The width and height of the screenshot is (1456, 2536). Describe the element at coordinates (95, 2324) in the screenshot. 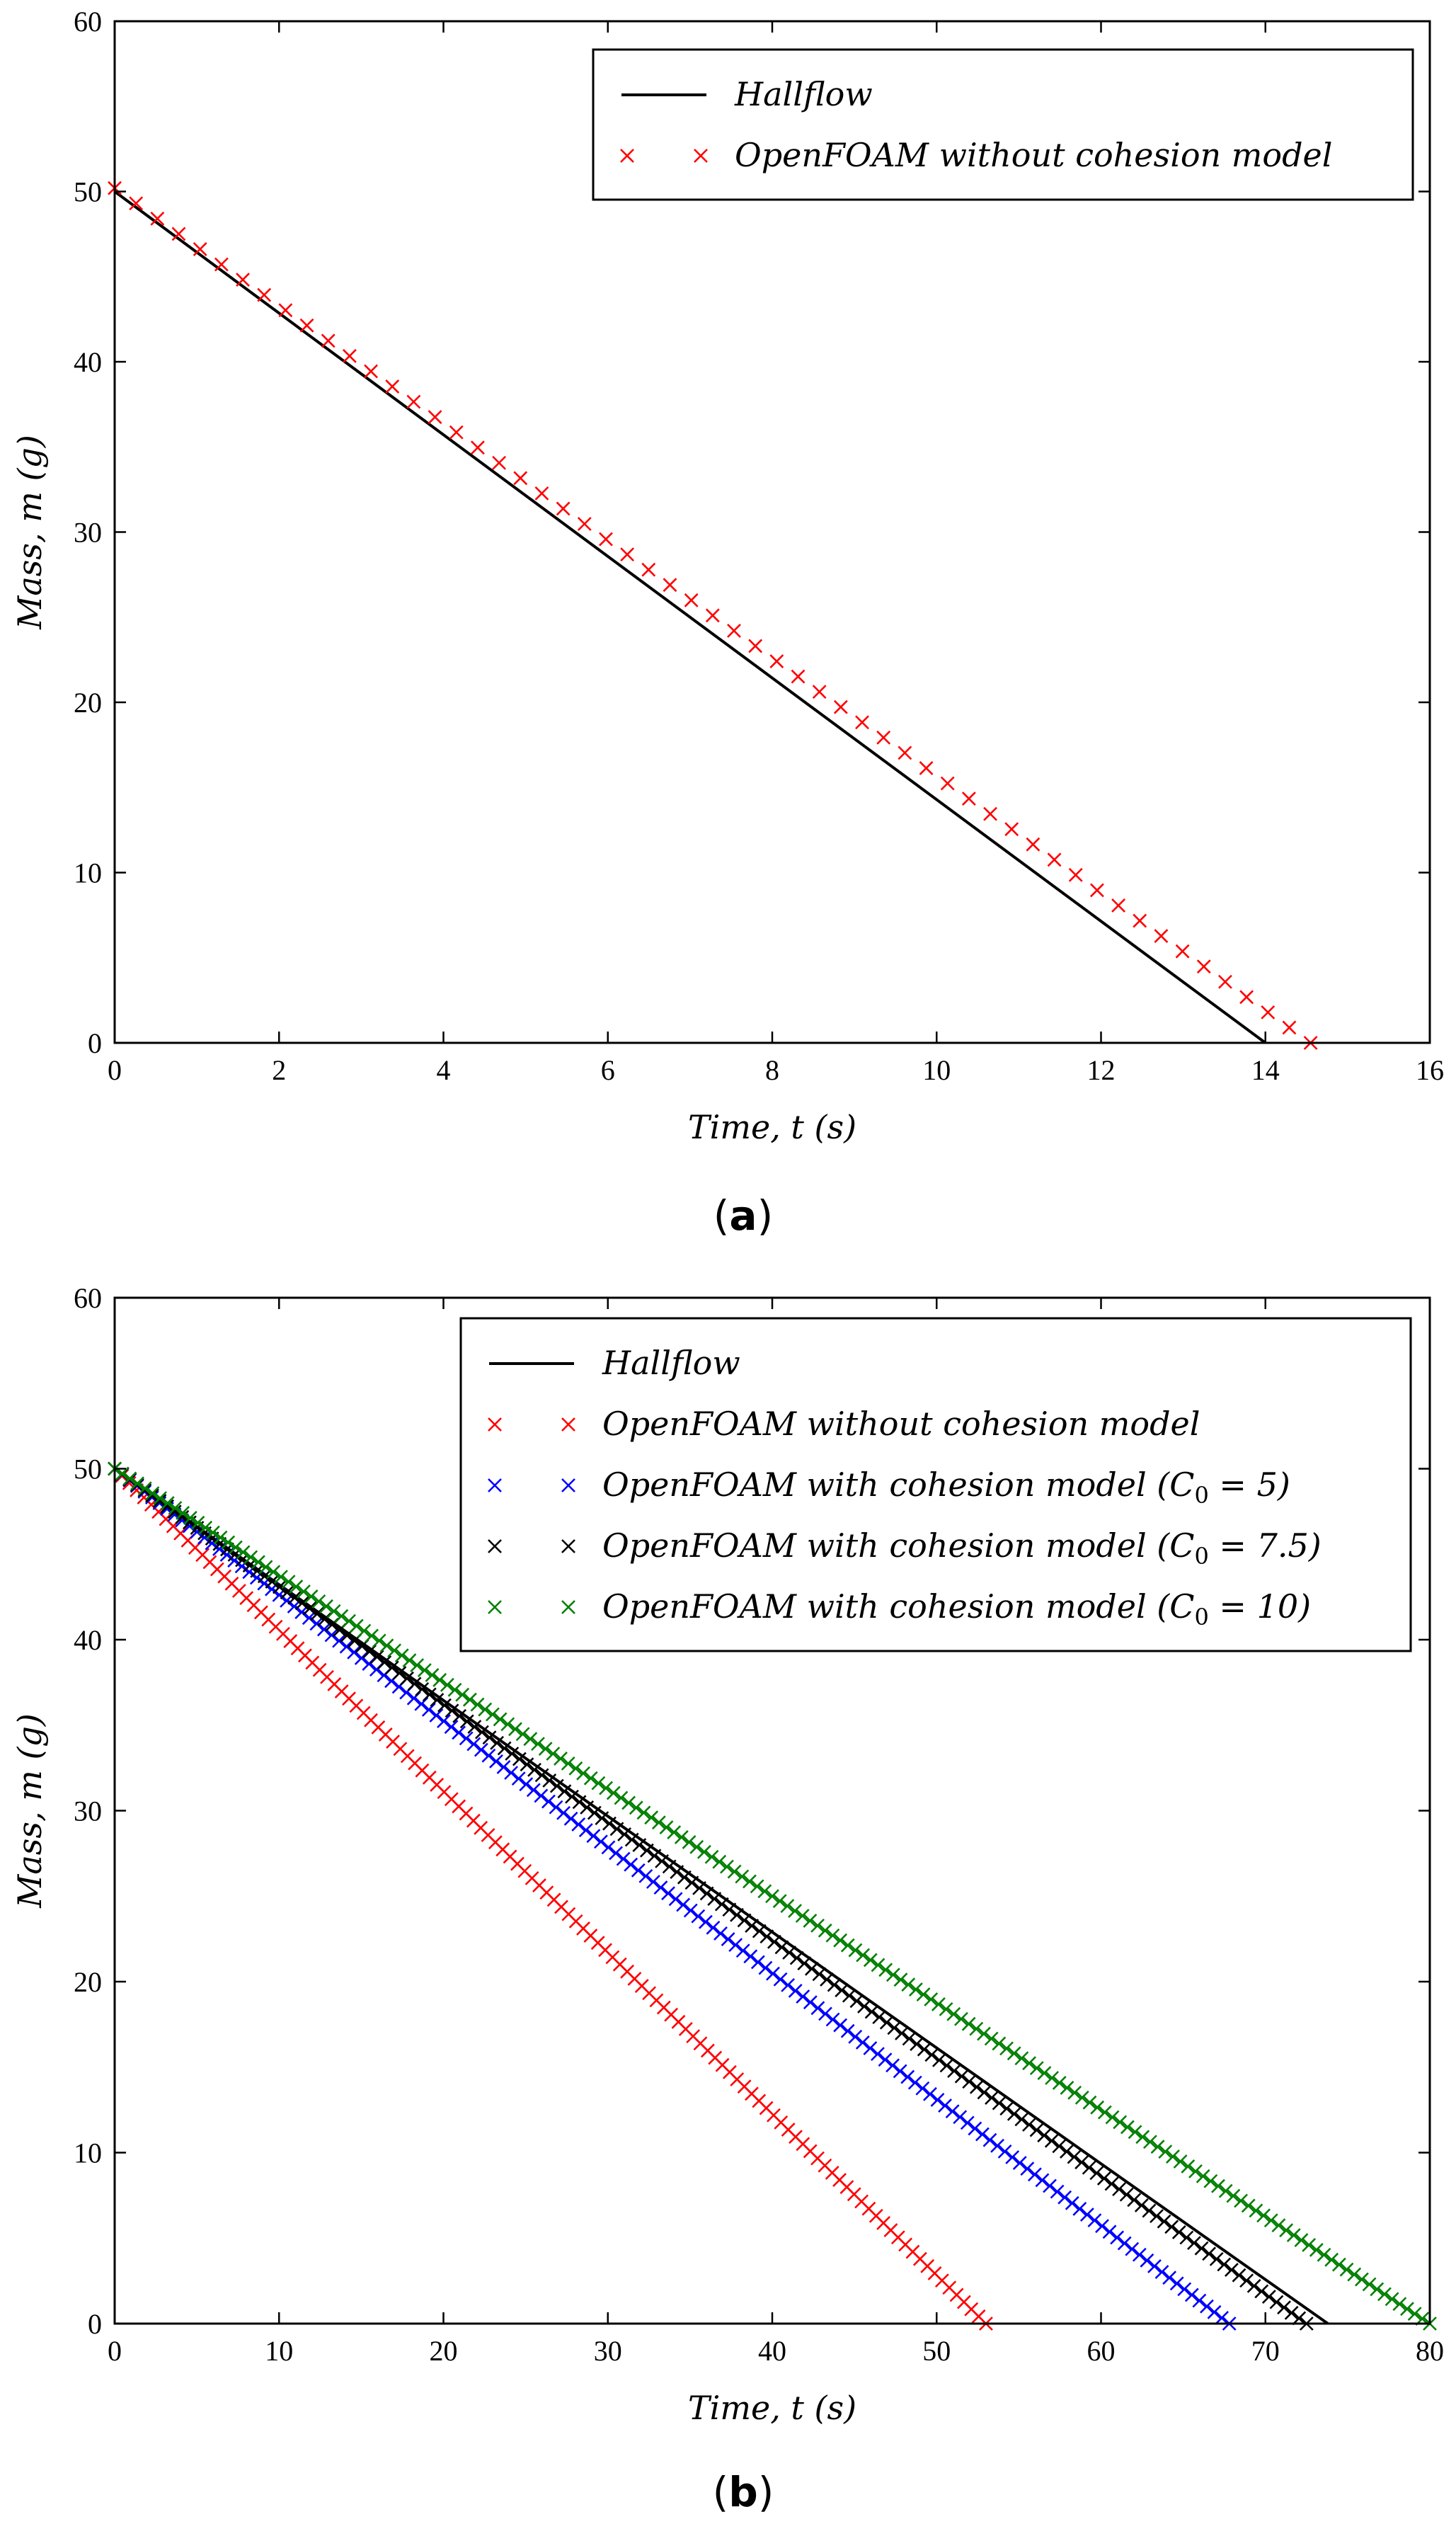

I see `y-tick-label: 0` at that location.